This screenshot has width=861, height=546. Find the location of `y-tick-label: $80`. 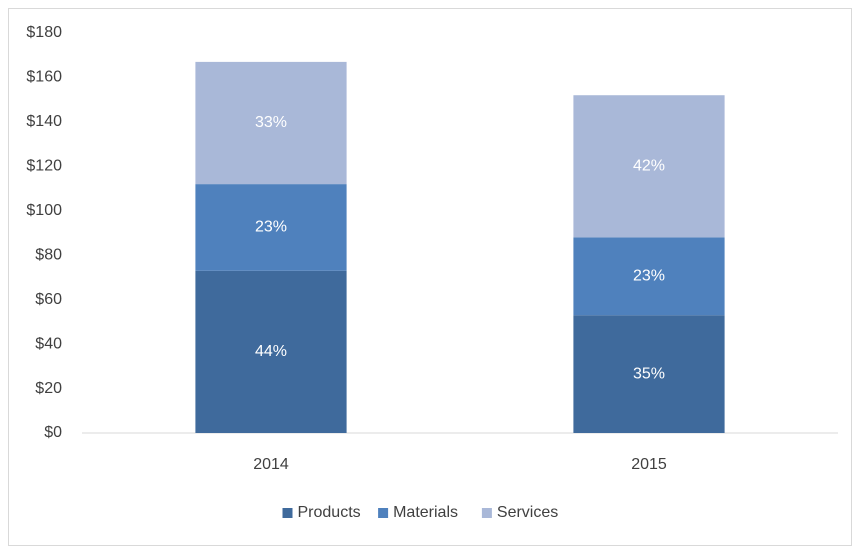

y-tick-label: $80 is located at coordinates (48, 254).